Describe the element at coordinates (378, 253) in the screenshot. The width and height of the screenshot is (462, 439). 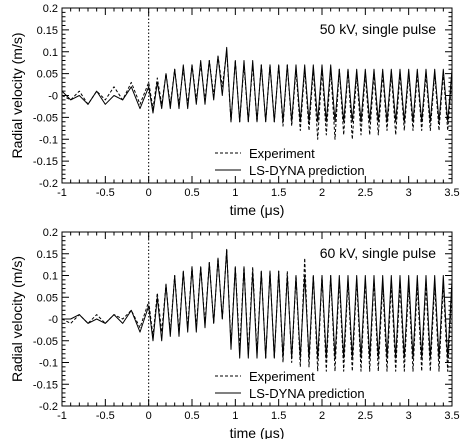
I see `panel-annotation: 60 kV, single pulse` at that location.